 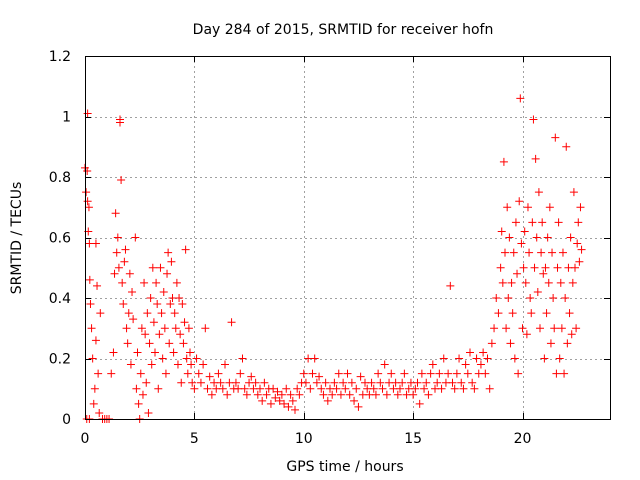 I want to click on y-tick-label: 0.8, so click(x=60, y=178).